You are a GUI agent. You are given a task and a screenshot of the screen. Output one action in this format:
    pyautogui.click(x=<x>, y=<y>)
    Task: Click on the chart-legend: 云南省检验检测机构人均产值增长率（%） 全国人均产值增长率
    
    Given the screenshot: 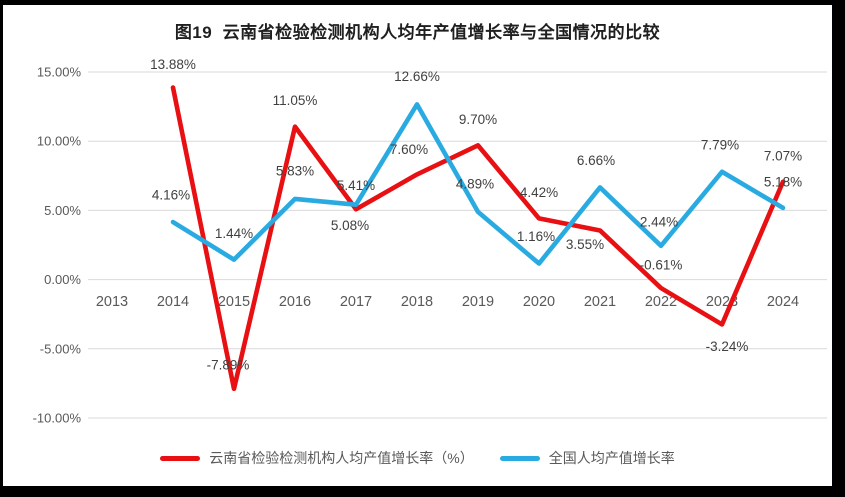 What is the action you would take?
    pyautogui.click(x=417, y=458)
    